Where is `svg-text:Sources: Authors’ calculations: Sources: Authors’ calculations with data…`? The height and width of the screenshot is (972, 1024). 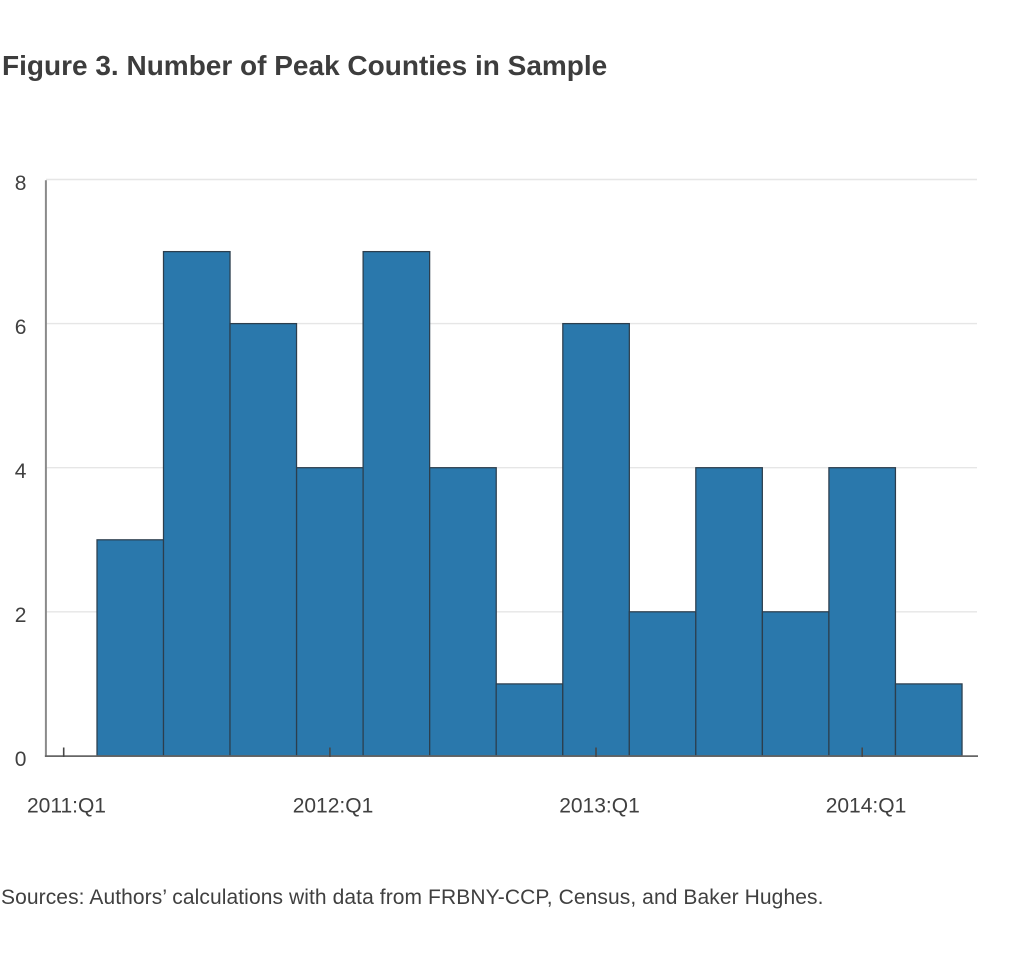
svg-text:Sources: Authors’ calculations: Sources: Authors’ calculations with data… is located at coordinates (412, 897).